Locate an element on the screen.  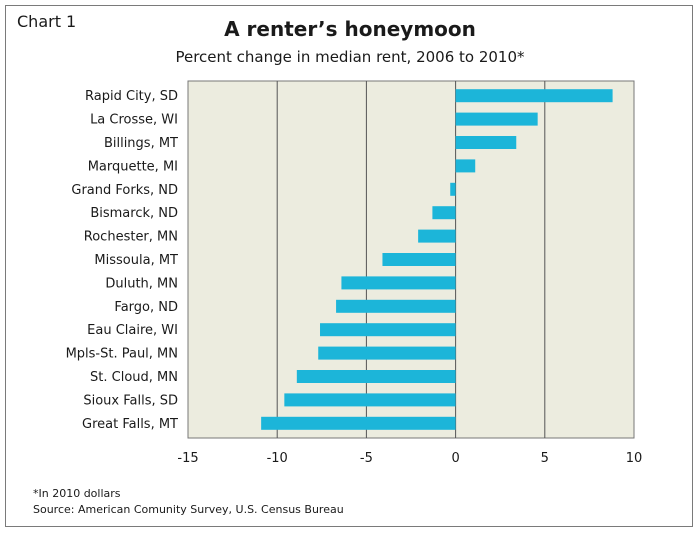
category-label: Rapid City, SD is located at coordinates (131, 96).